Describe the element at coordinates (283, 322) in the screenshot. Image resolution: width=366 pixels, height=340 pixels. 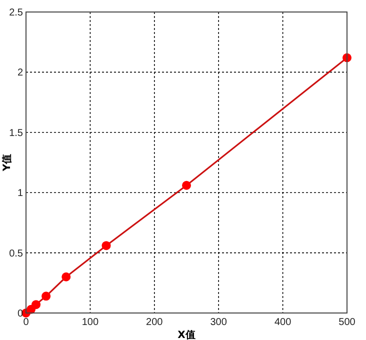
I see `x-tick-label: 400` at that location.